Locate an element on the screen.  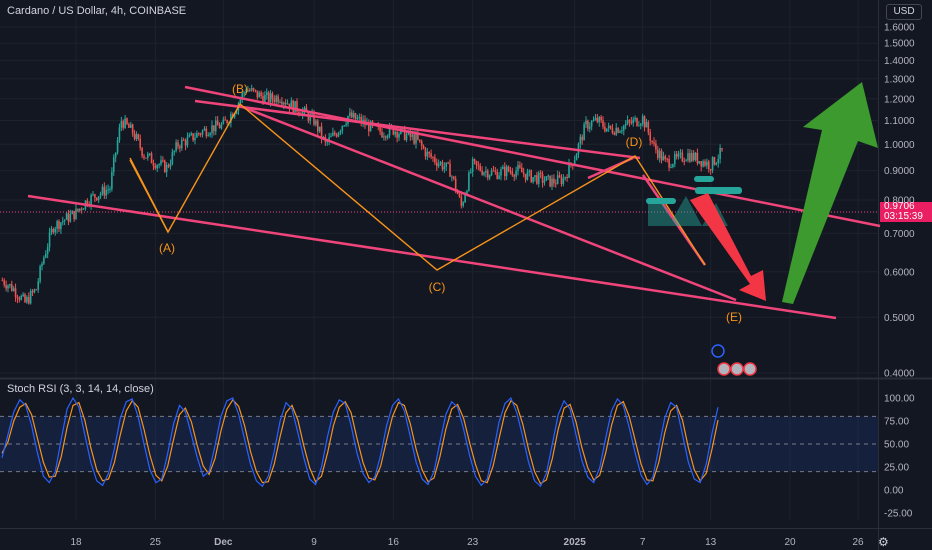
settings-gear-icon: ⚙ is located at coordinates (883, 542).